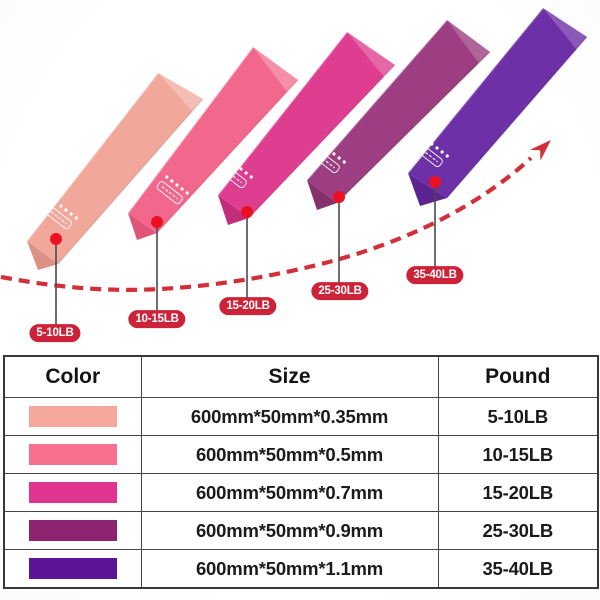  Describe the element at coordinates (329, 159) in the screenshot. I see `band-4-logo` at that location.